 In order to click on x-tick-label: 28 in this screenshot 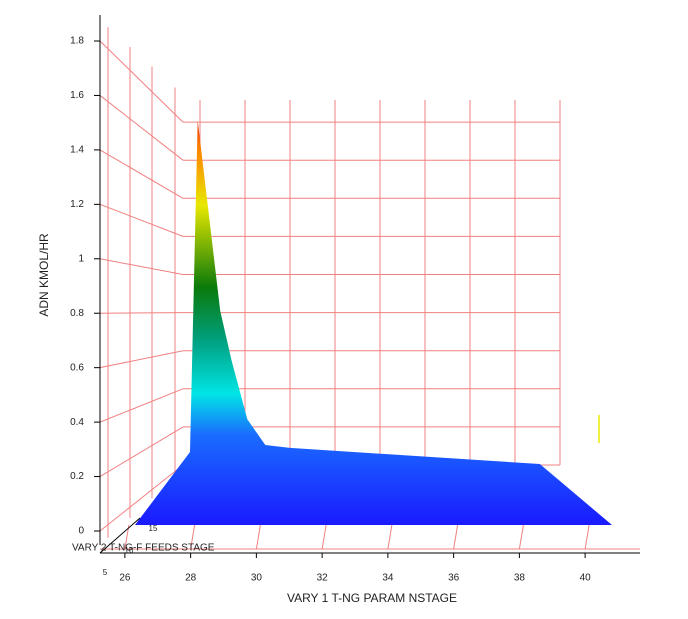, I will do `click(191, 578)`.